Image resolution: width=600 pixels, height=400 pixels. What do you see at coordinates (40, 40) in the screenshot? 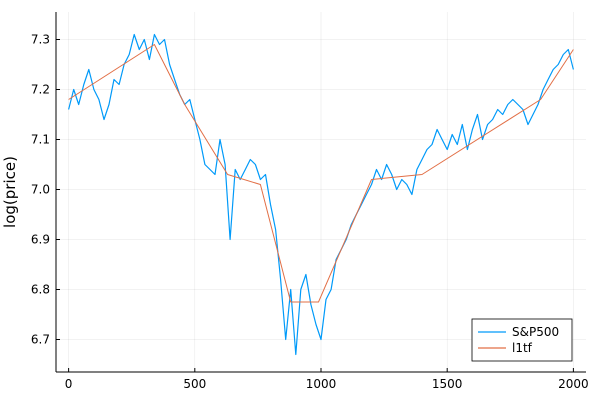
I see `y-tick-label: 7.3` at bounding box center [40, 40].